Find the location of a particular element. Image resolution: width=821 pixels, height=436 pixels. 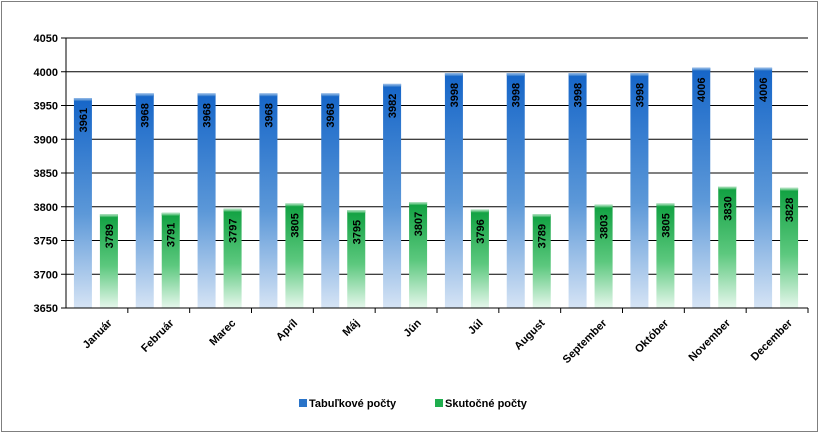

legend-label: Skutočné počty is located at coordinates (486, 404).